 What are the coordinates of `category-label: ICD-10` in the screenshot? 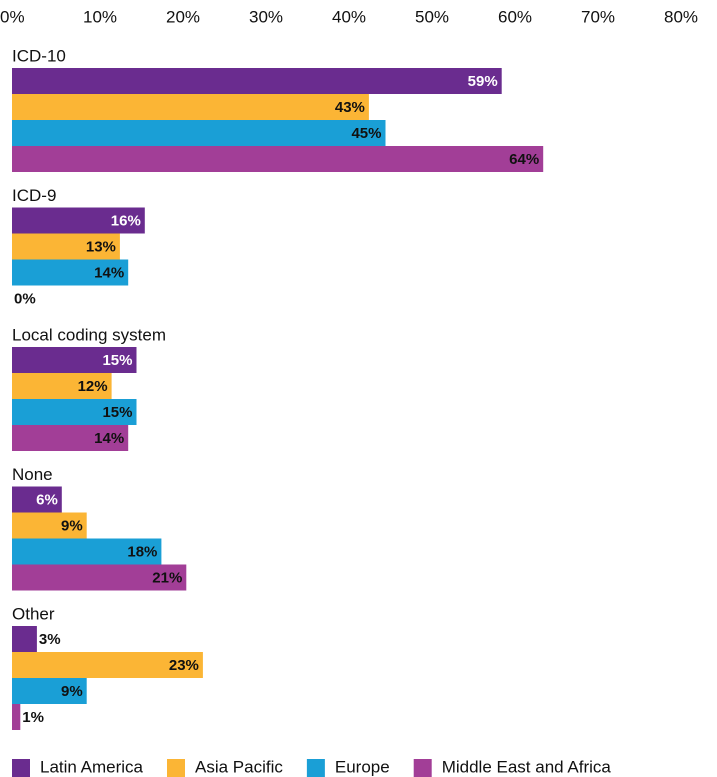 It's located at (39, 55).